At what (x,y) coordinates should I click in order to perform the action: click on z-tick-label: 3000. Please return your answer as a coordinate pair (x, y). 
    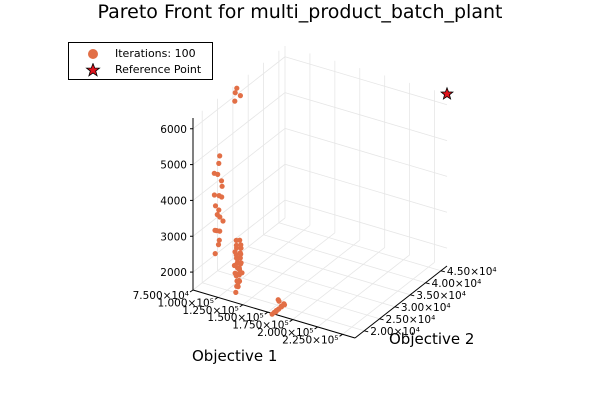
    Looking at the image, I should click on (173, 237).